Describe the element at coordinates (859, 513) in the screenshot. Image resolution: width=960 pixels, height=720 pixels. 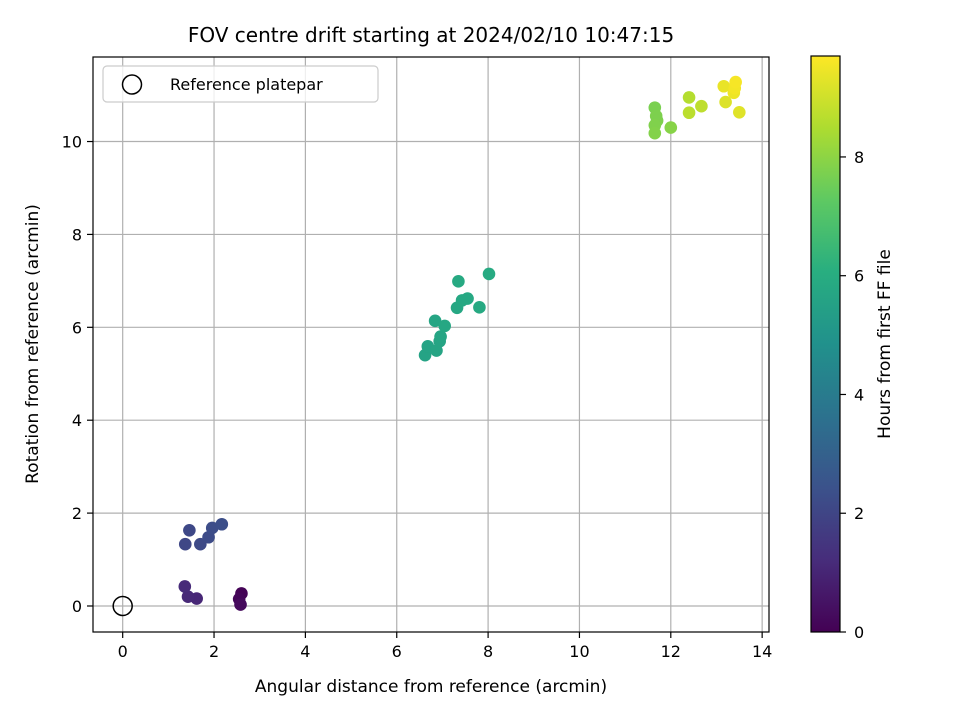
I see `colorbar-tick-label: 2` at that location.